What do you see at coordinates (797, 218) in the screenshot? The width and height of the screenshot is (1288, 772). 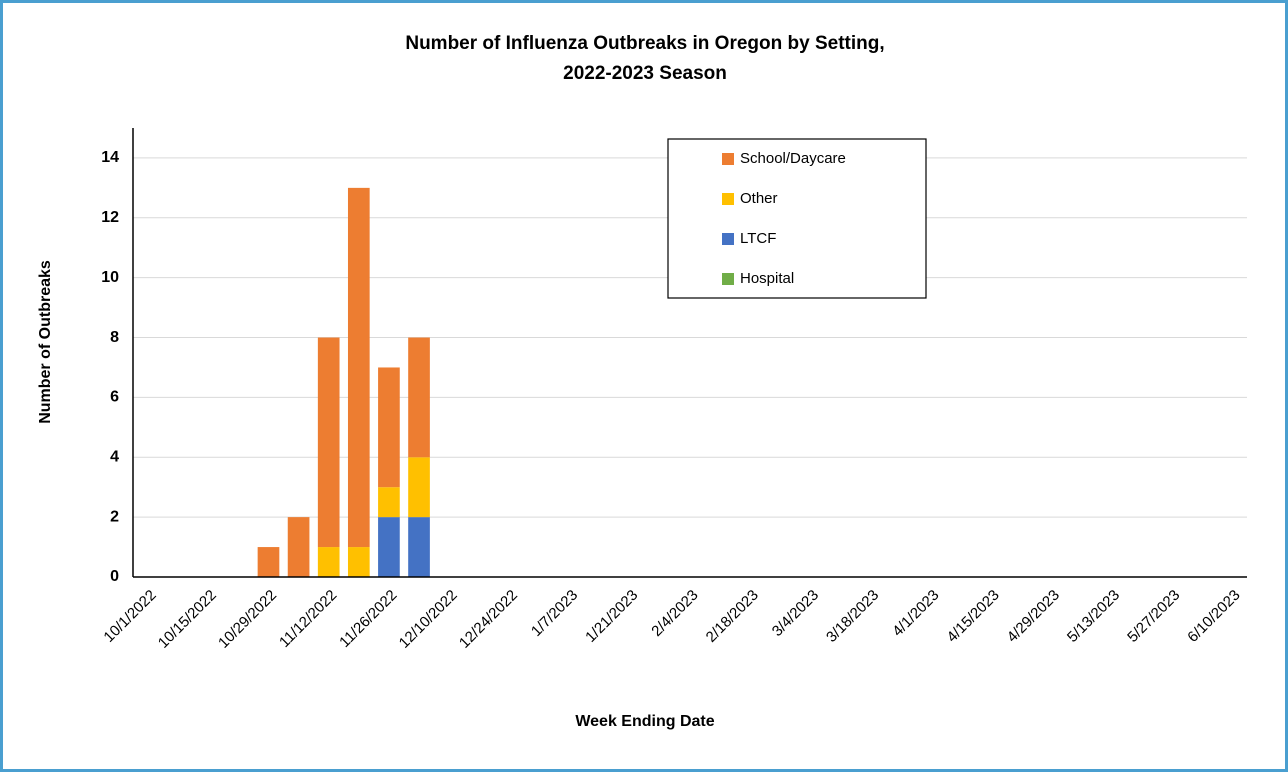 I see `legend-box` at bounding box center [797, 218].